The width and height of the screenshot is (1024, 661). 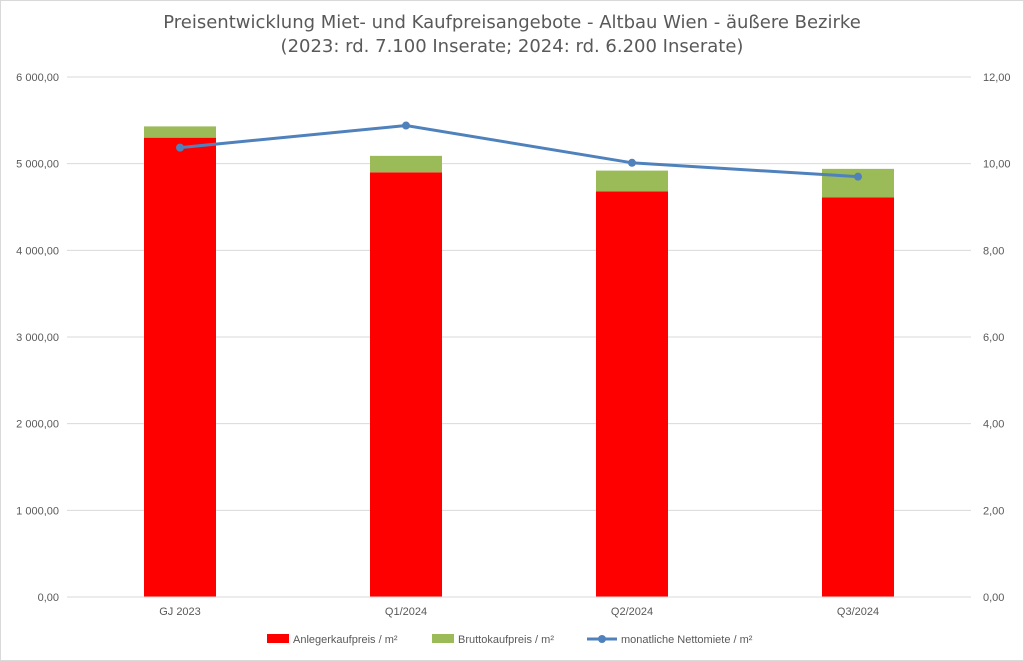 What do you see at coordinates (993, 425) in the screenshot?
I see `right-tick-label: 4,00` at bounding box center [993, 425].